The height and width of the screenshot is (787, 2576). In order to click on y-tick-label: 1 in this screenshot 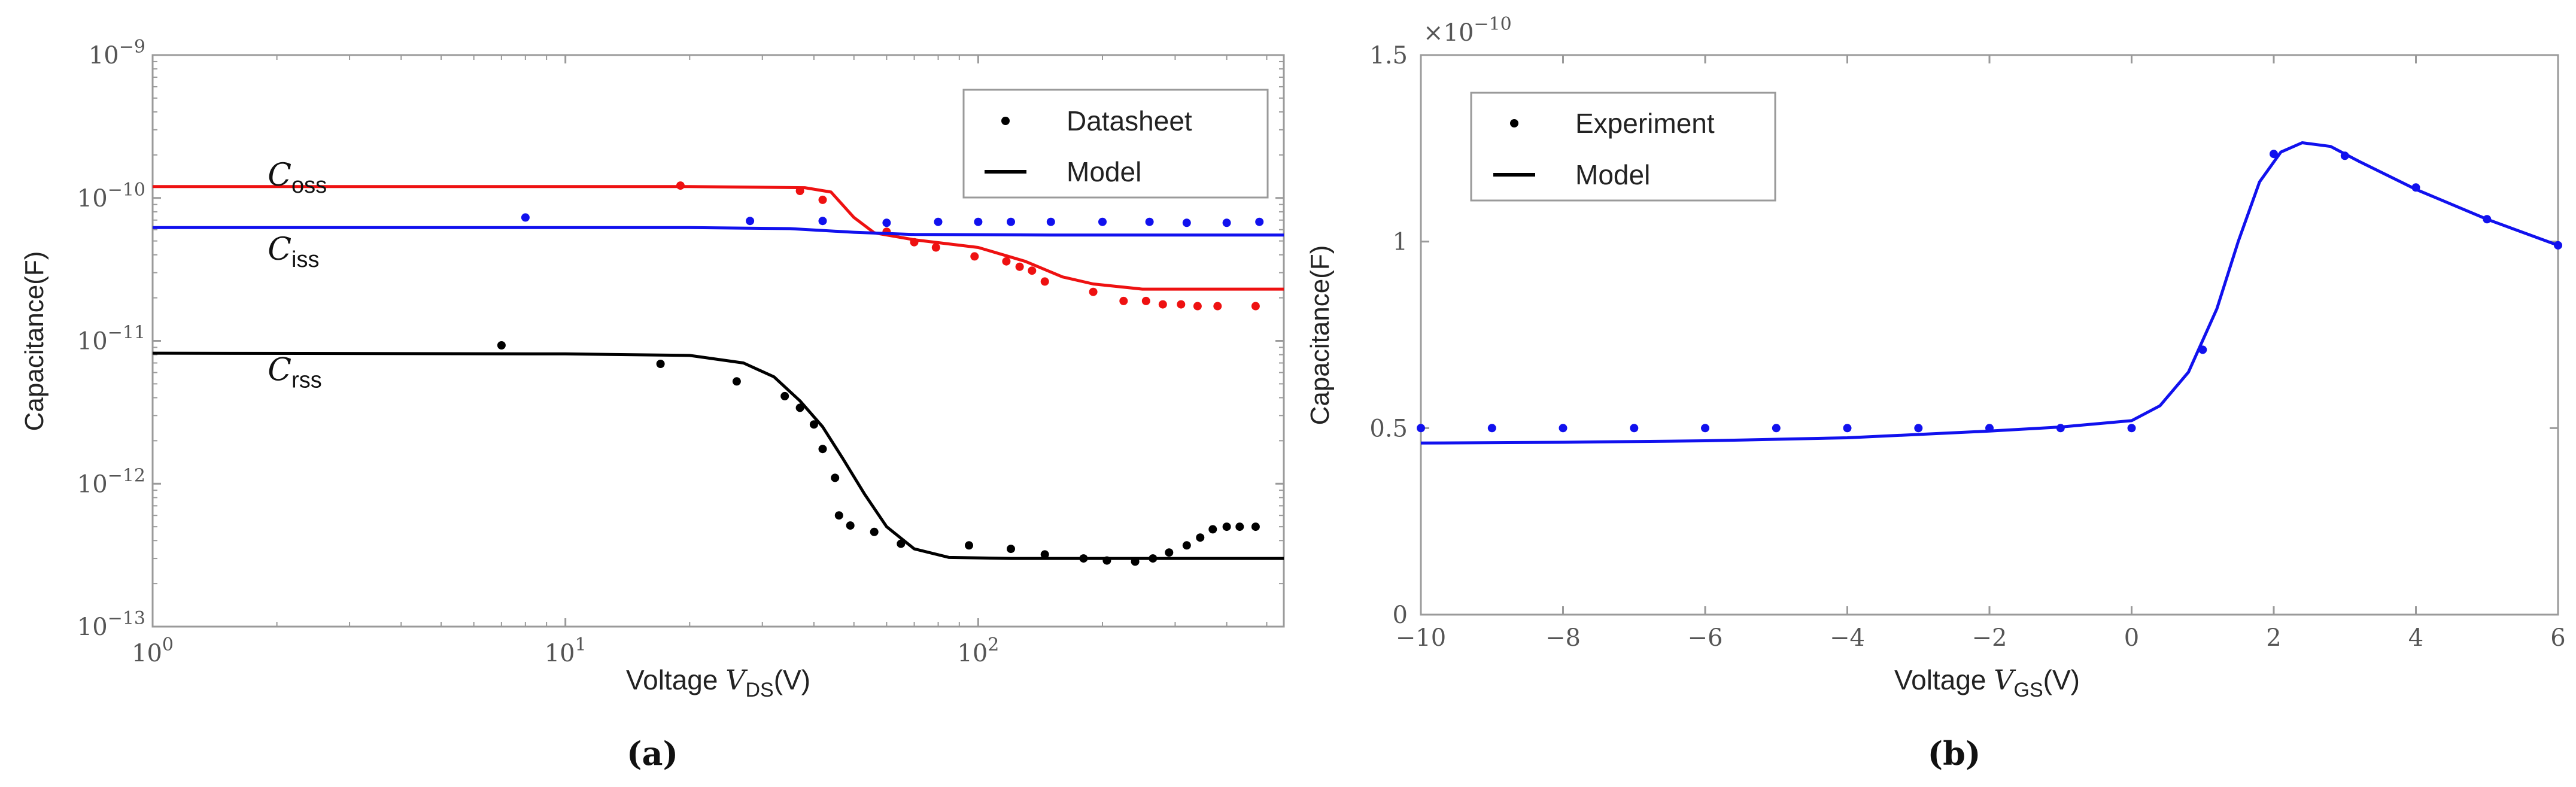, I will do `click(1400, 242)`.